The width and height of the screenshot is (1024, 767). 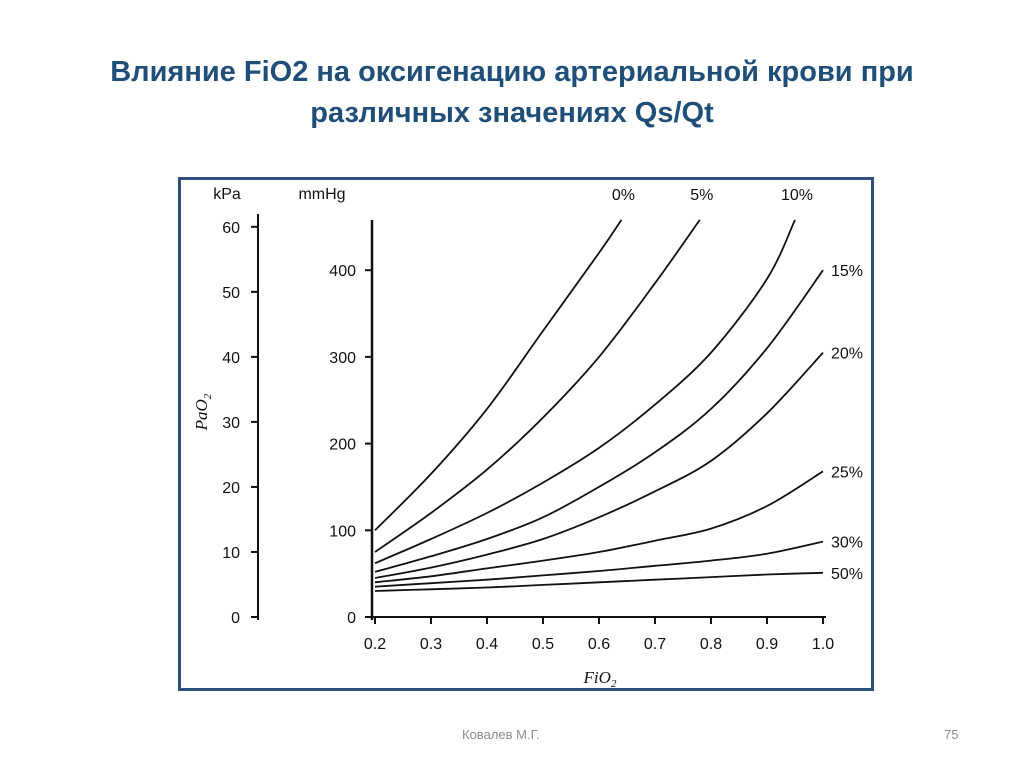 What do you see at coordinates (231, 553) in the screenshot?
I see `y-tick-label-kpa: 10` at bounding box center [231, 553].